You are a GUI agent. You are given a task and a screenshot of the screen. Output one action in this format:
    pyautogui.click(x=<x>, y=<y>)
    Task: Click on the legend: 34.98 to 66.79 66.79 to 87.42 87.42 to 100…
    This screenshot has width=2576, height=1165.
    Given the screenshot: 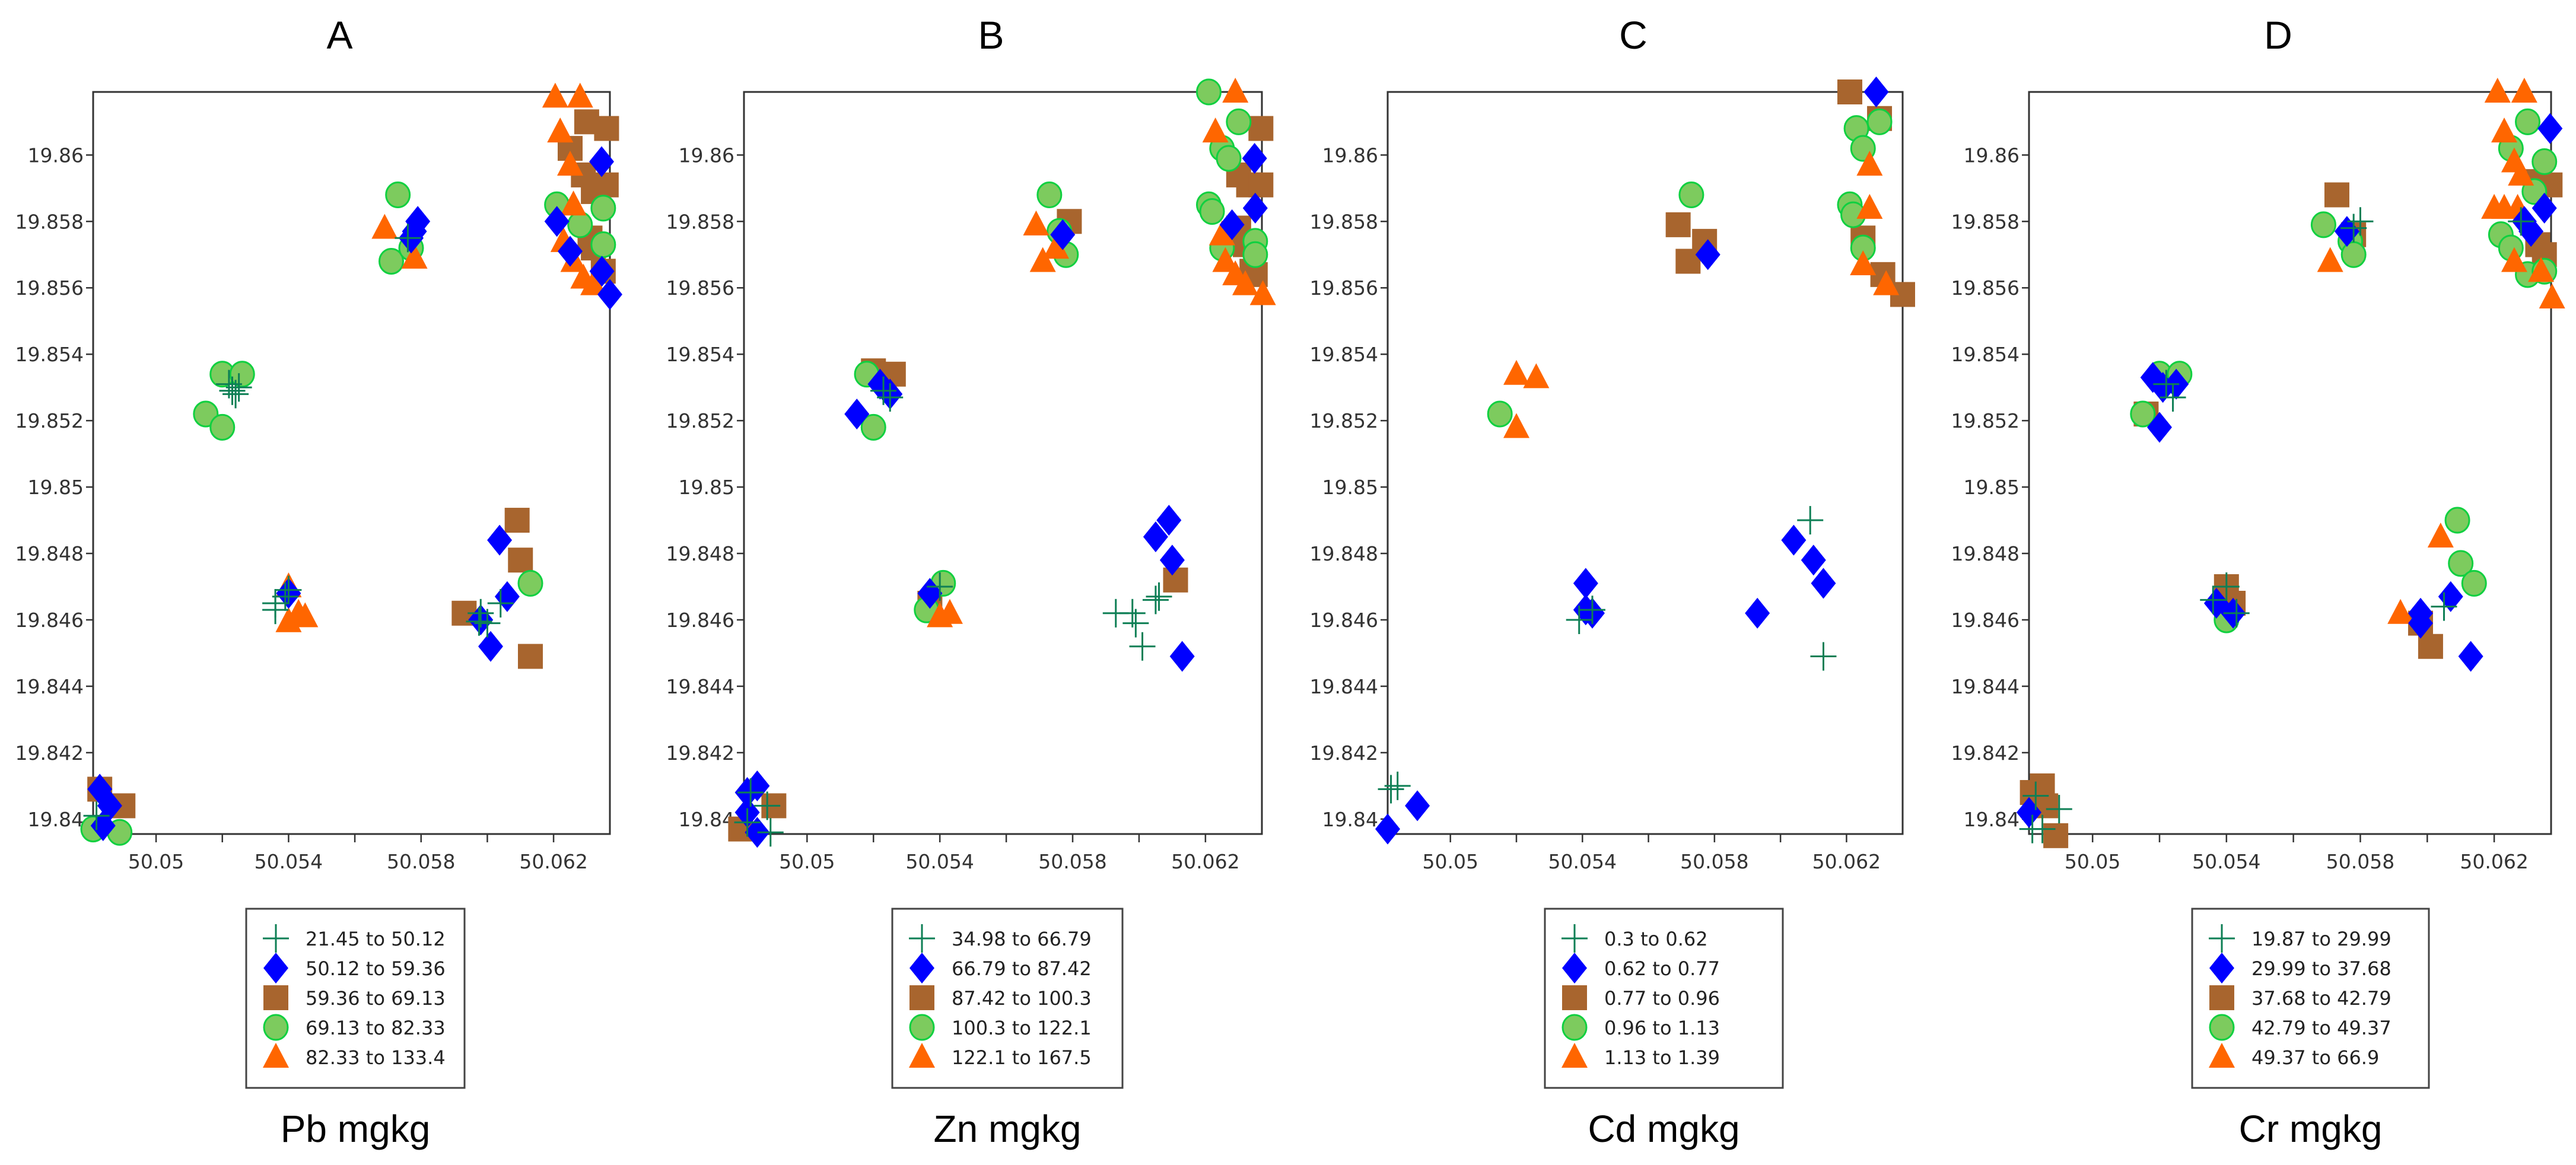 What is the action you would take?
    pyautogui.click(x=1007, y=998)
    